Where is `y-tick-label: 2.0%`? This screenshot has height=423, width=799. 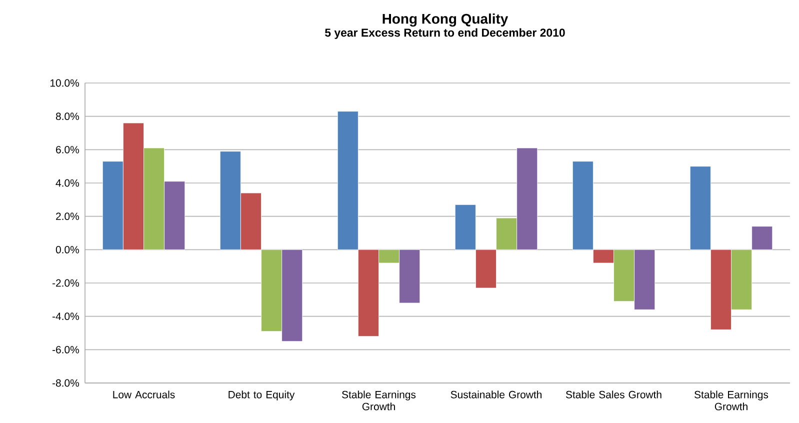
y-tick-label: 2.0% is located at coordinates (67, 216).